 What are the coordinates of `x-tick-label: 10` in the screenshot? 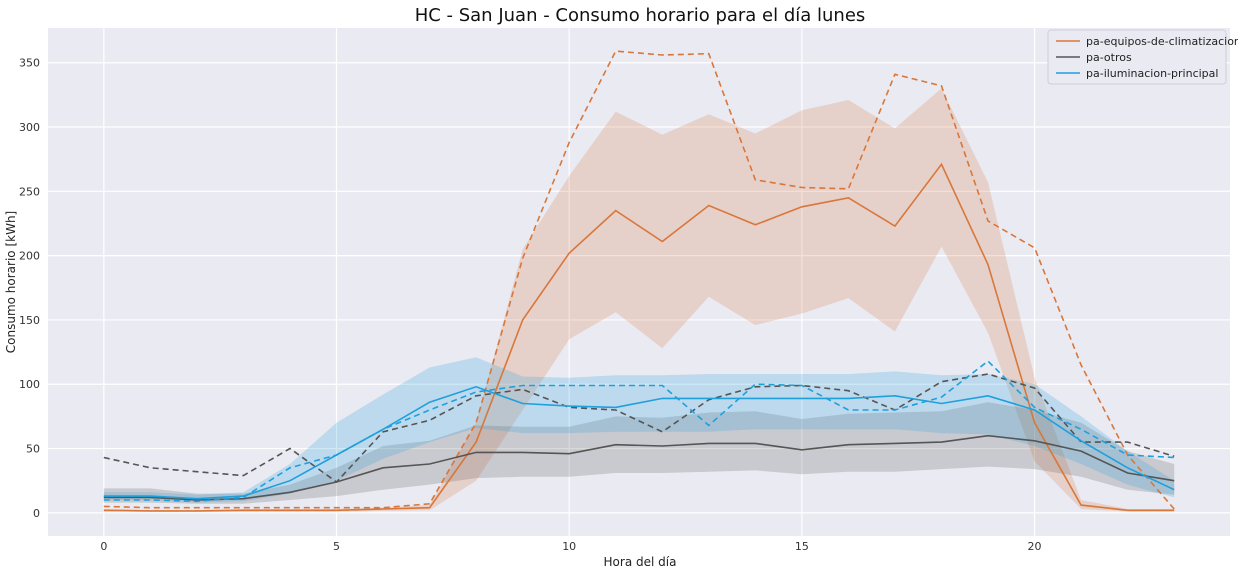 It's located at (569, 546).